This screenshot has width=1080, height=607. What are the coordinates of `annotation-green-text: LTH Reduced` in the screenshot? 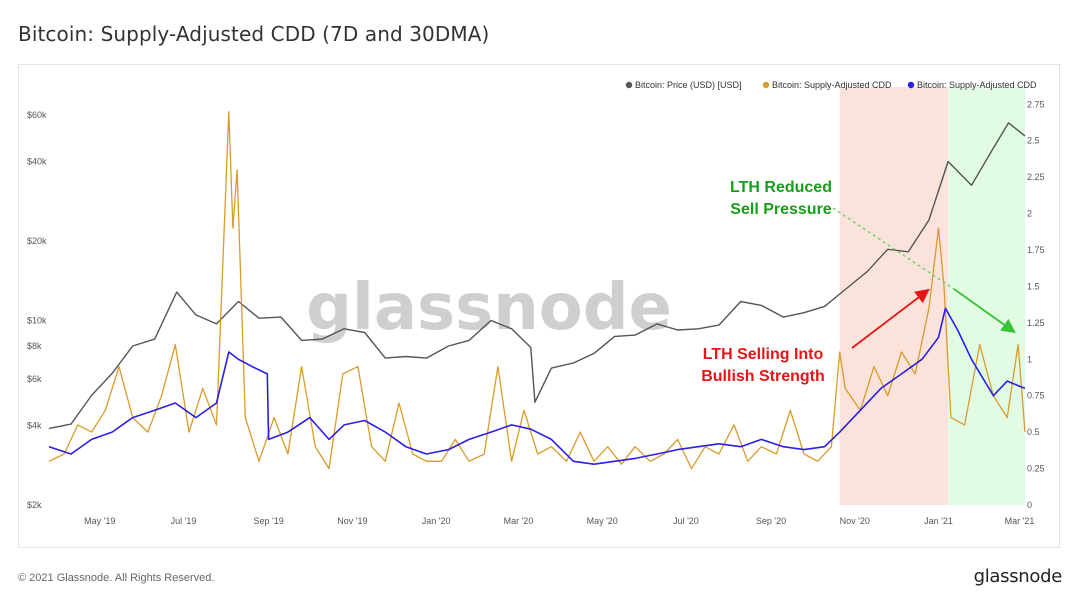 It's located at (781, 187).